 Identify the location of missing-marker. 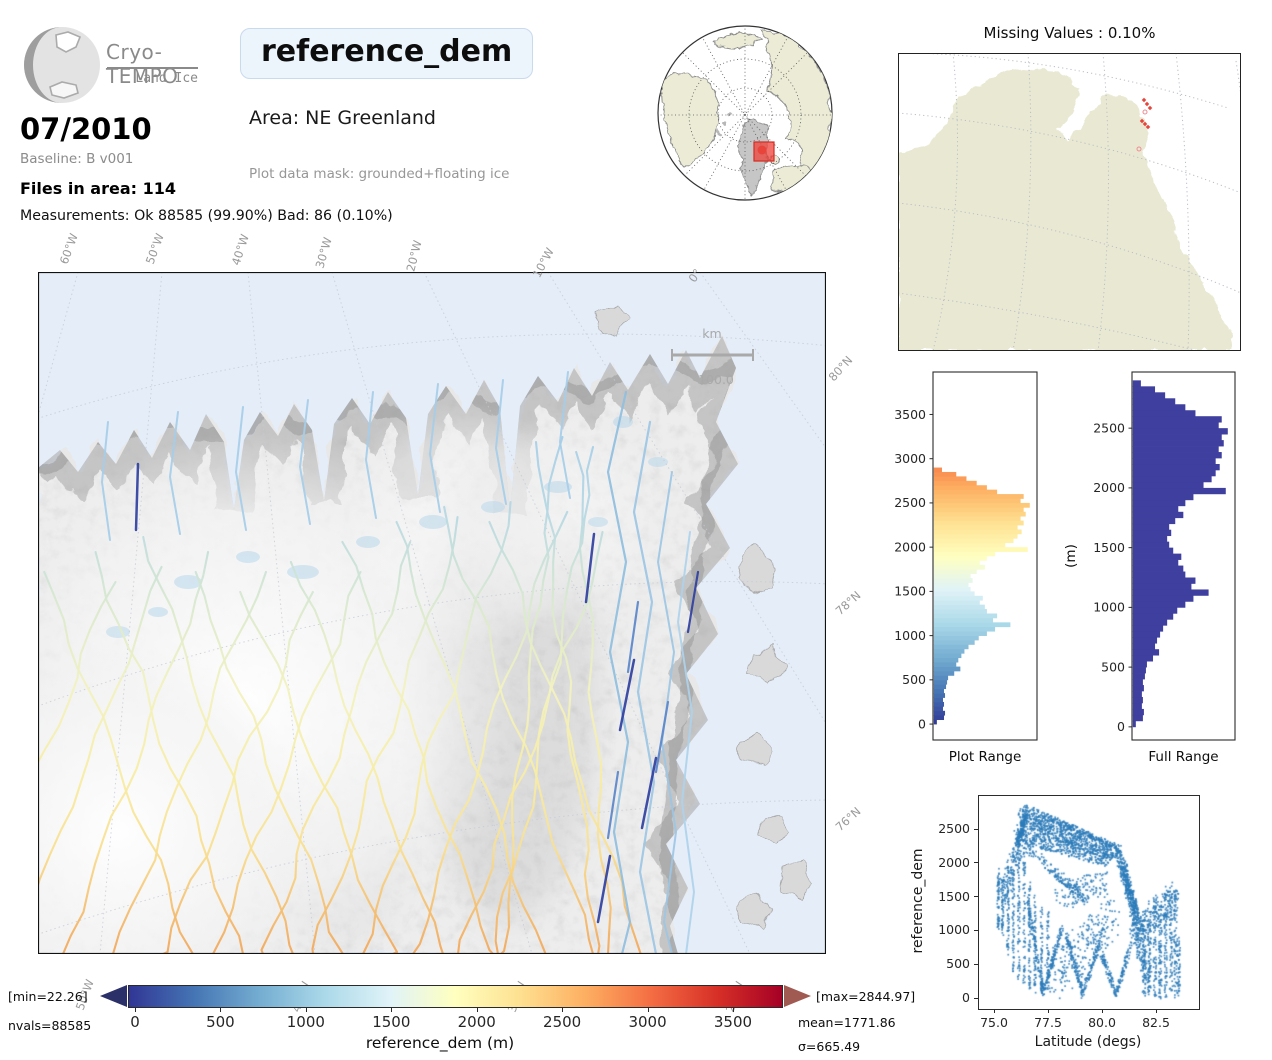
(1142, 121).